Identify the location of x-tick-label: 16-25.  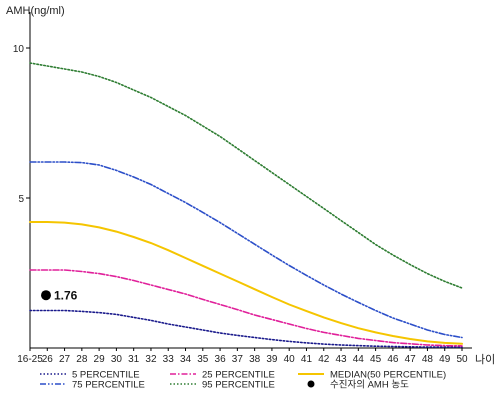
(30, 359).